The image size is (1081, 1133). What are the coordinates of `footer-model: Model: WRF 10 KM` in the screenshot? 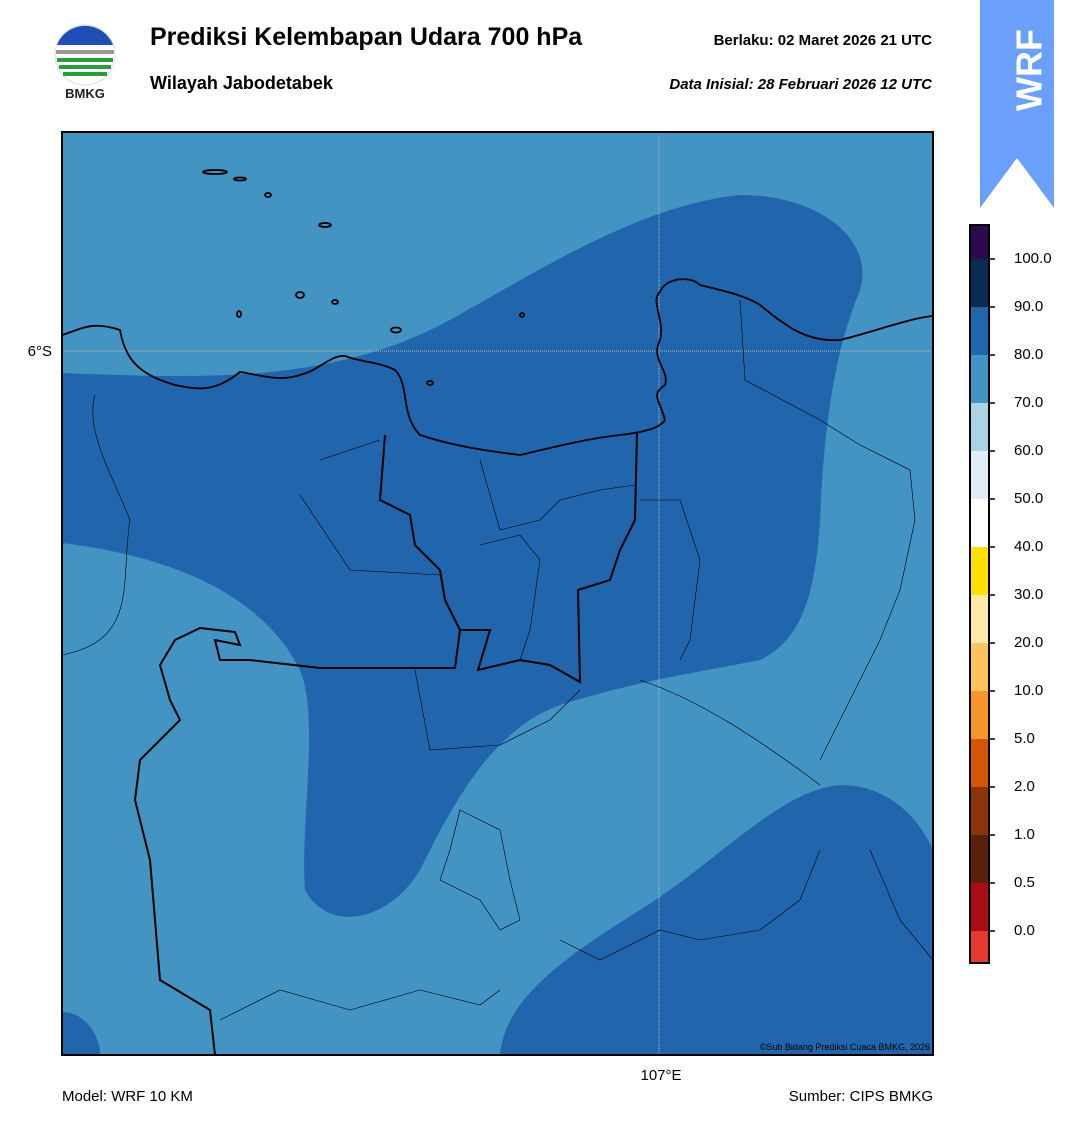 It's located at (127, 1096).